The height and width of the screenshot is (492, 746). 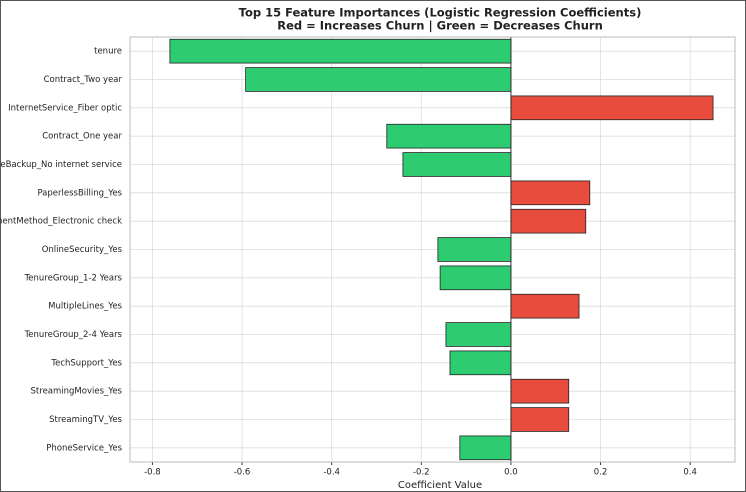 What do you see at coordinates (421, 473) in the screenshot?
I see `x-tick-label: -0.2` at bounding box center [421, 473].